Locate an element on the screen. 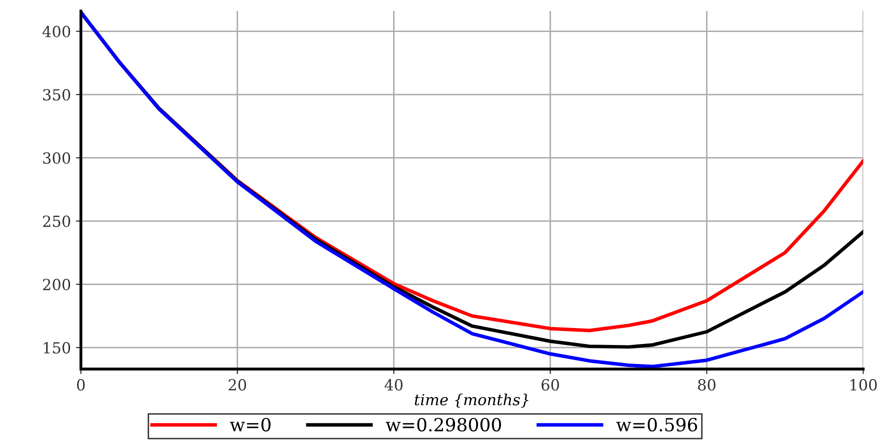 The image size is (889, 442). x-tick-label: 80 is located at coordinates (707, 385).